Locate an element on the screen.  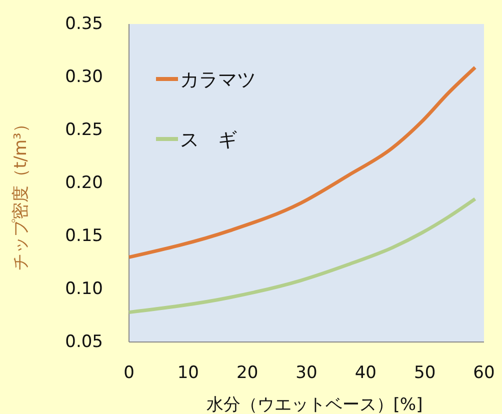
x-tick-label: 60 is located at coordinates (484, 373).